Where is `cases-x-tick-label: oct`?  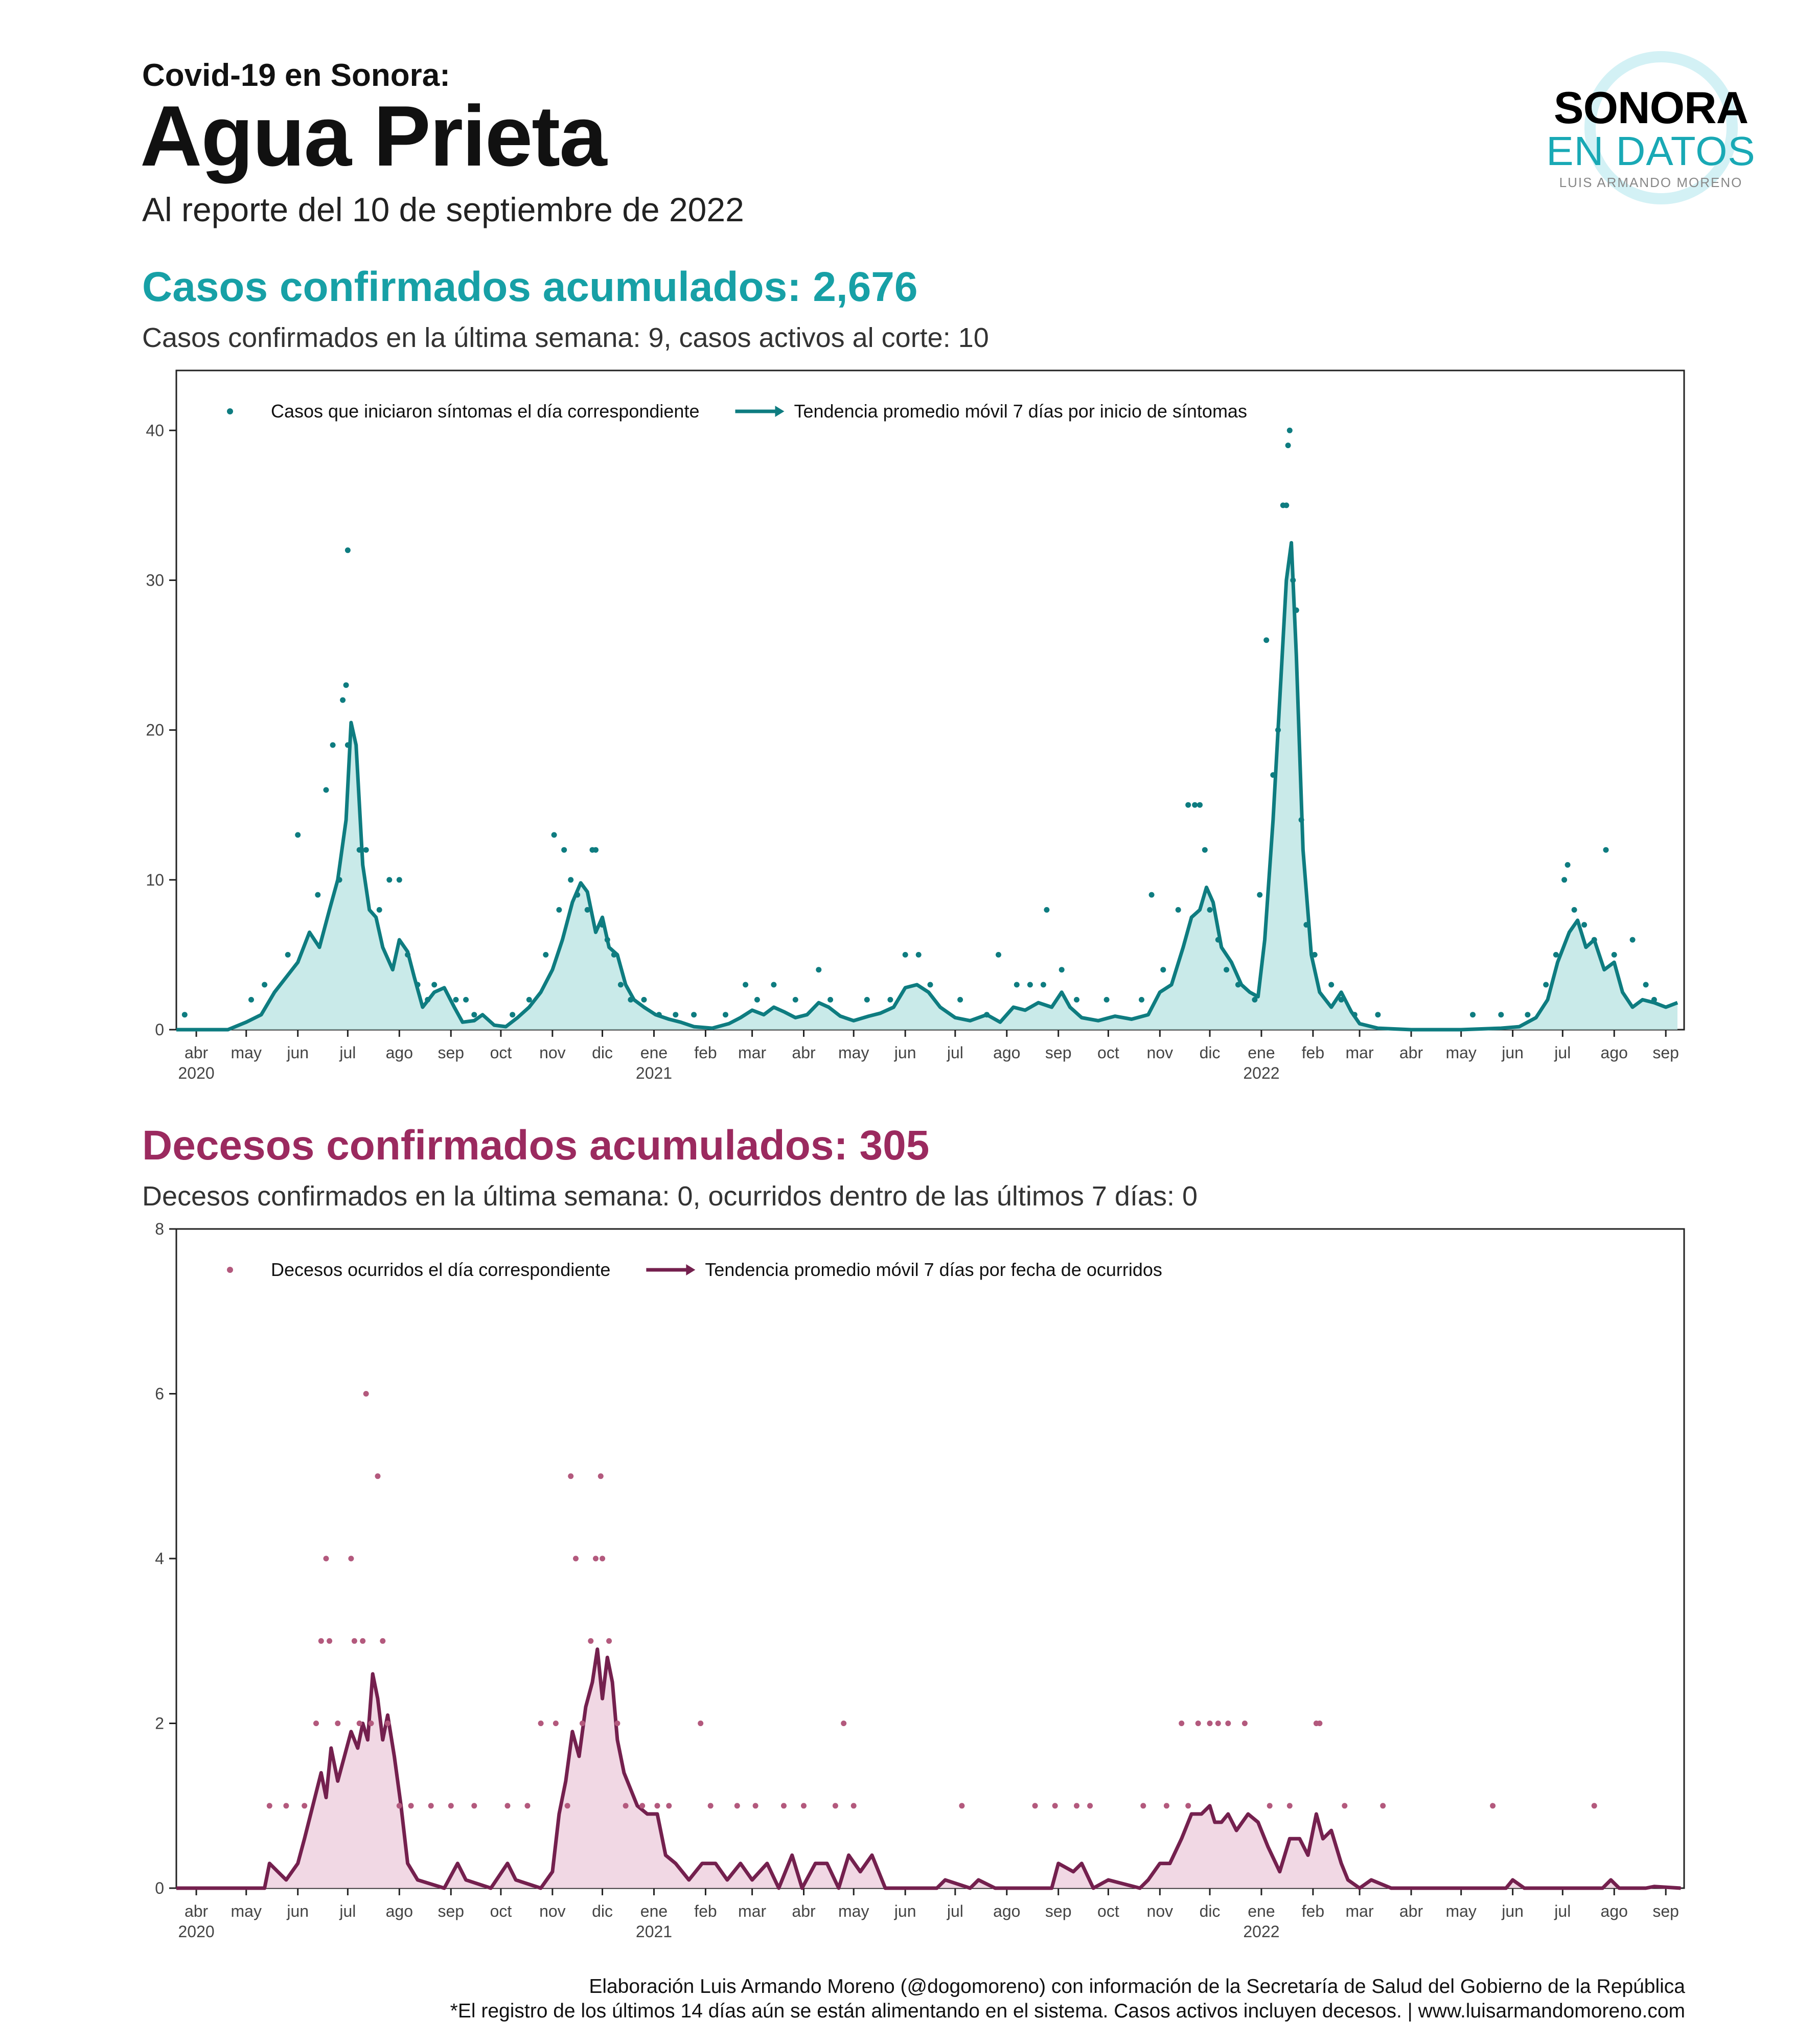 cases-x-tick-label: oct is located at coordinates (501, 1052).